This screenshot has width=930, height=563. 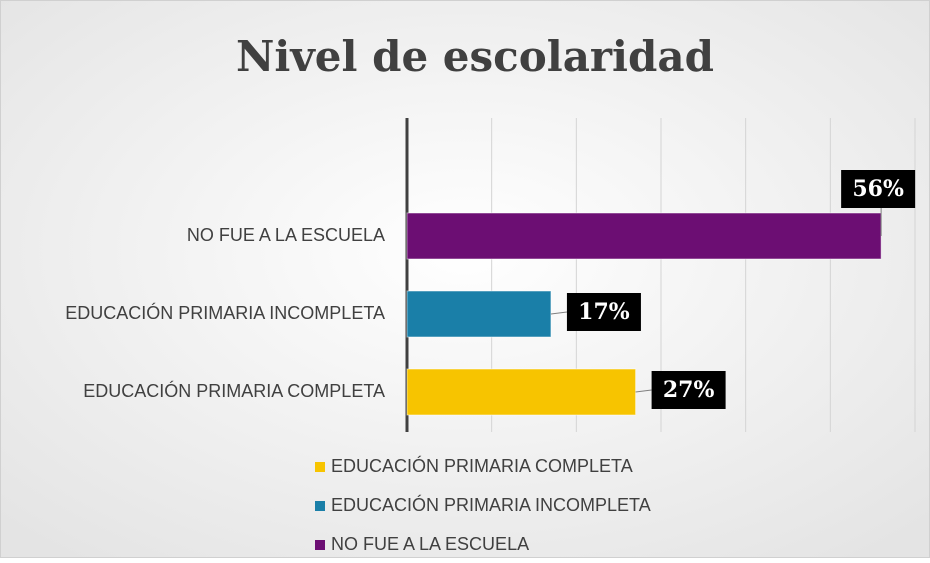 I want to click on legend-label: EDUCACIÓN PRIMARIA INCOMPLETA, so click(x=491, y=504).